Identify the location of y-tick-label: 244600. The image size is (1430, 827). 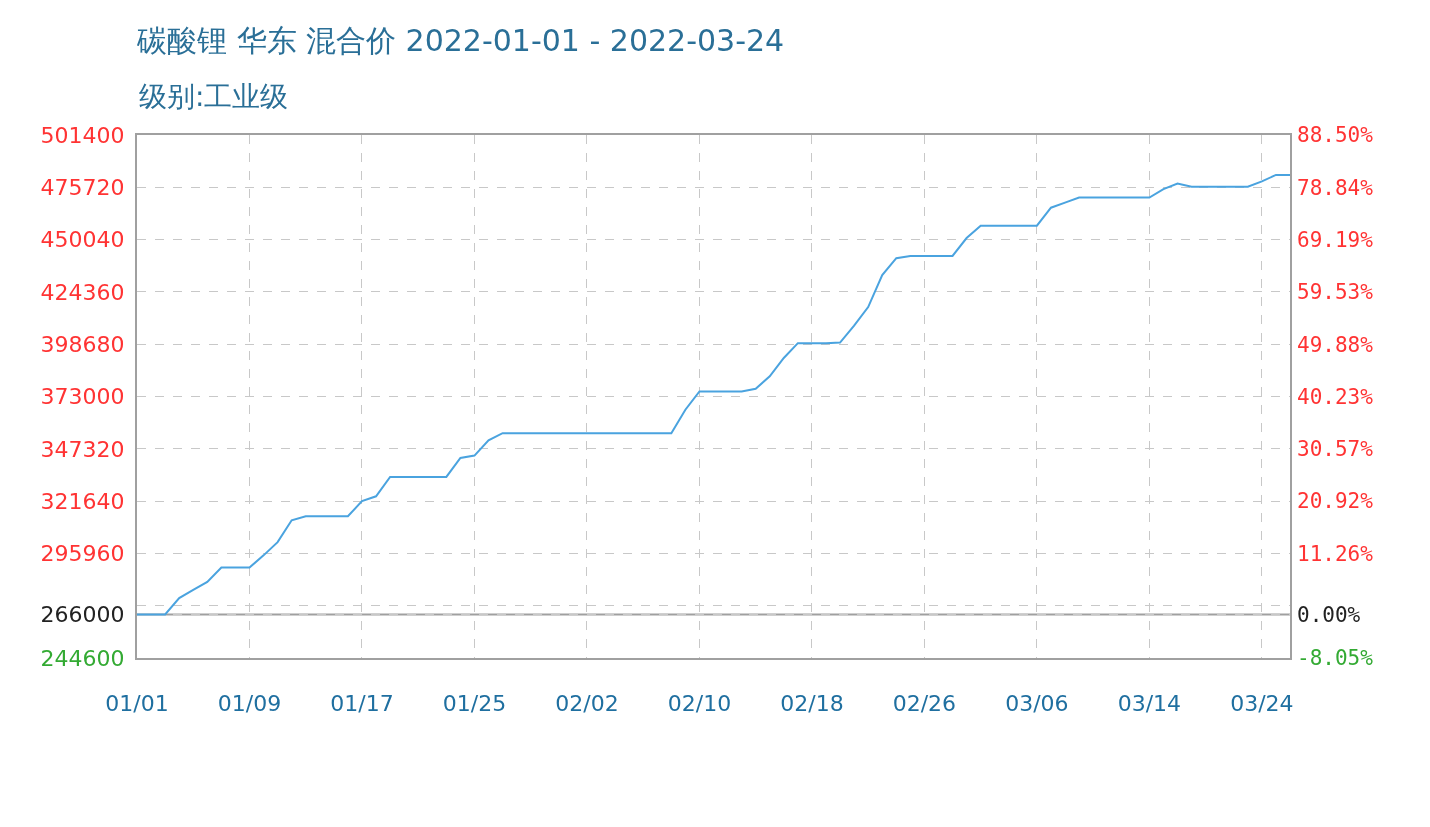
(82, 658).